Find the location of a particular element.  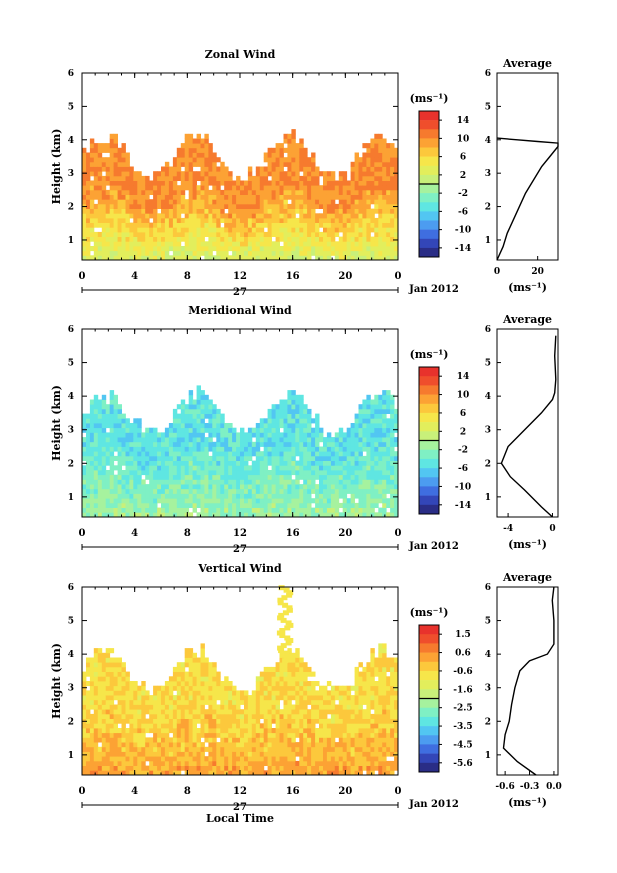

colorbar-band is located at coordinates (429, 116).